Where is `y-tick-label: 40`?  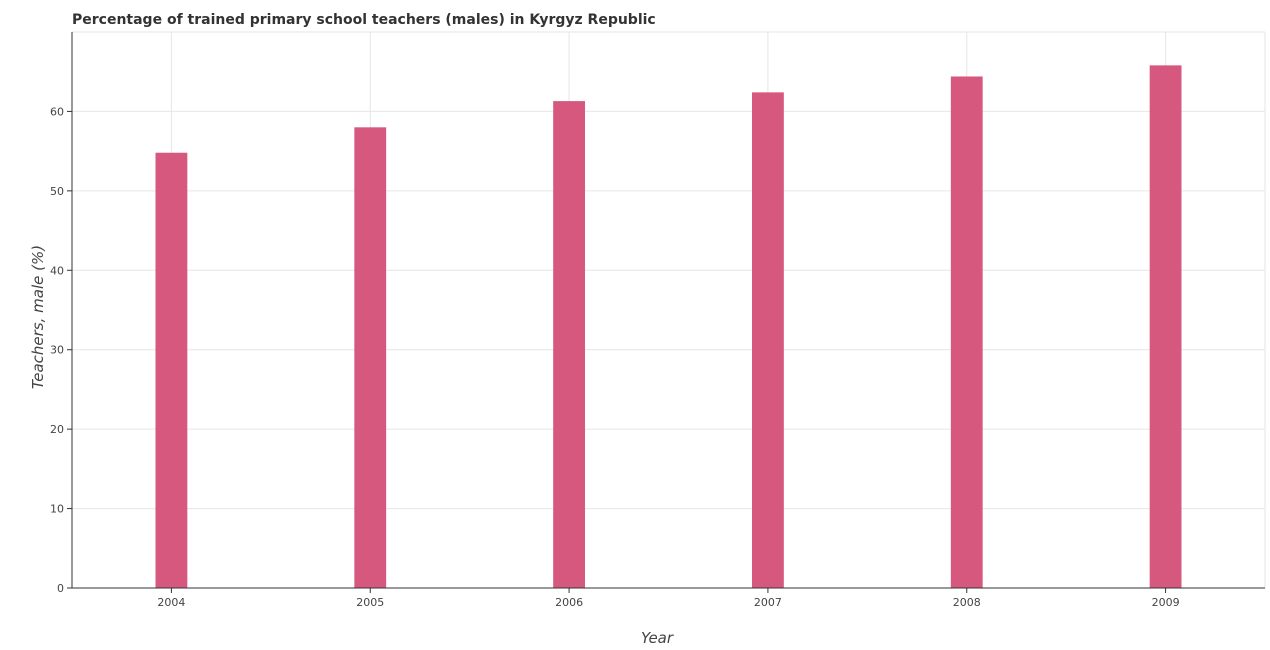 y-tick-label: 40 is located at coordinates (57, 270).